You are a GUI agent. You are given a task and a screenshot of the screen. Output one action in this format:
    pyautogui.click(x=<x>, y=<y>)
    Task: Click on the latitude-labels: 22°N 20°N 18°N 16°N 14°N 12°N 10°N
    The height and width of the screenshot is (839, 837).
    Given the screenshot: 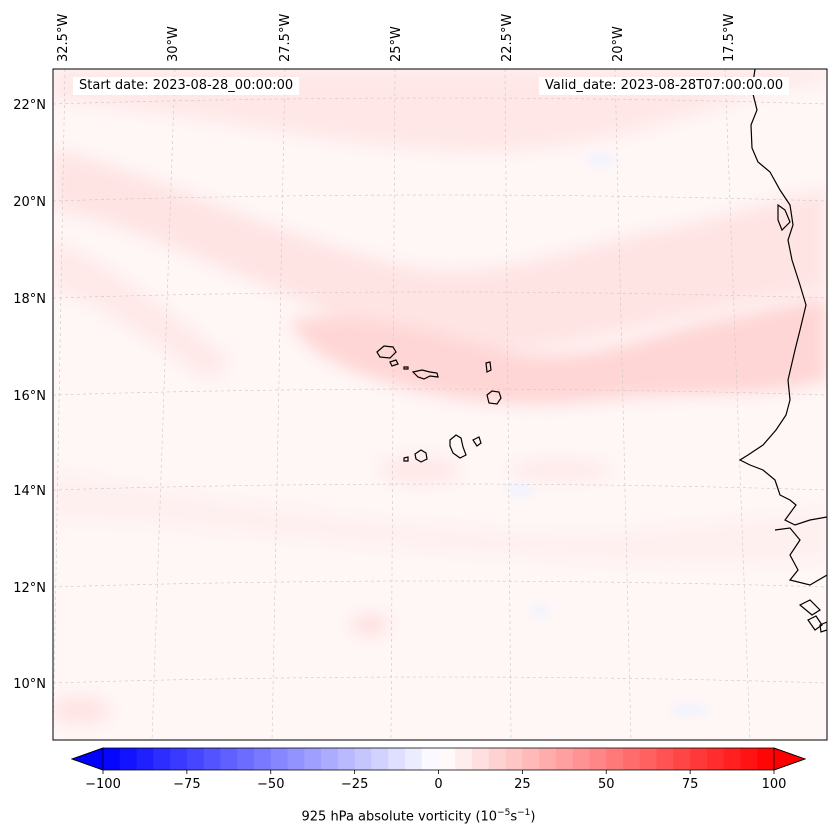 What is the action you would take?
    pyautogui.click(x=29, y=395)
    